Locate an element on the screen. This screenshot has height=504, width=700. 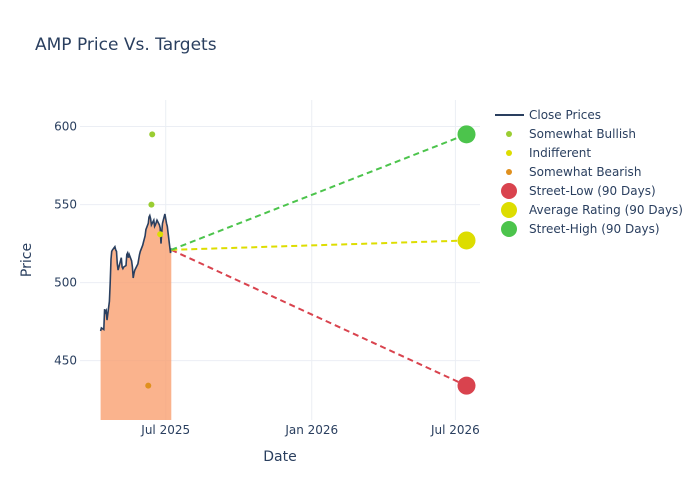
legend-item-average: Average Rating (90 Days) is located at coordinates (592, 210).